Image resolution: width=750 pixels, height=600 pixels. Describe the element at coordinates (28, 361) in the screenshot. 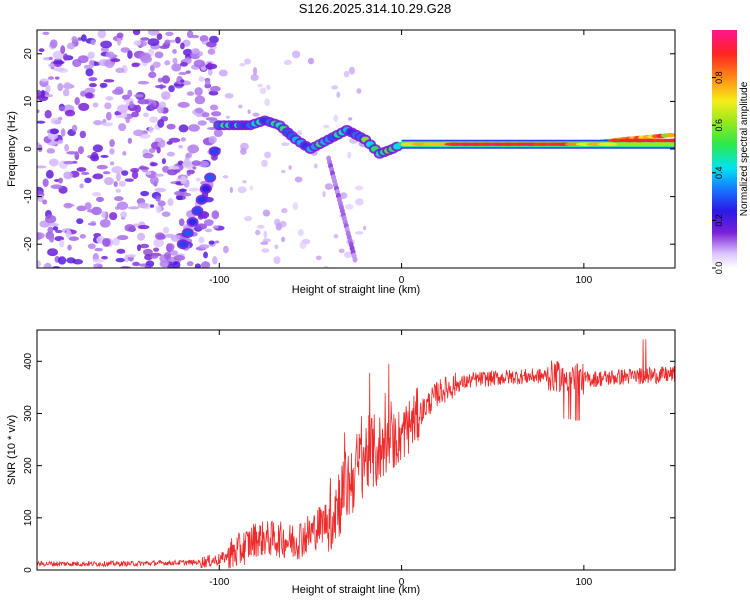

I see `snr-y-tick-label: 400` at that location.